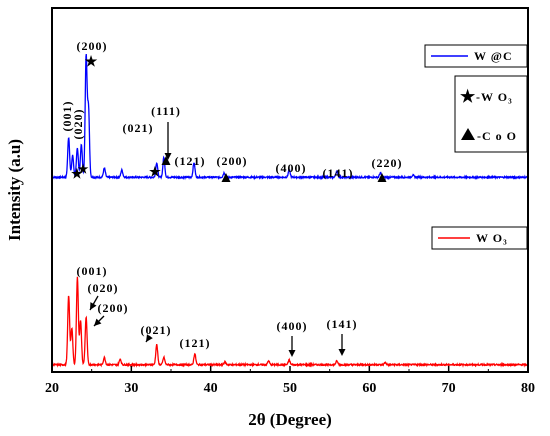  Describe the element at coordinates (494, 97) in the screenshot. I see `legend-wo3-phase-label: -W O₃` at that location.